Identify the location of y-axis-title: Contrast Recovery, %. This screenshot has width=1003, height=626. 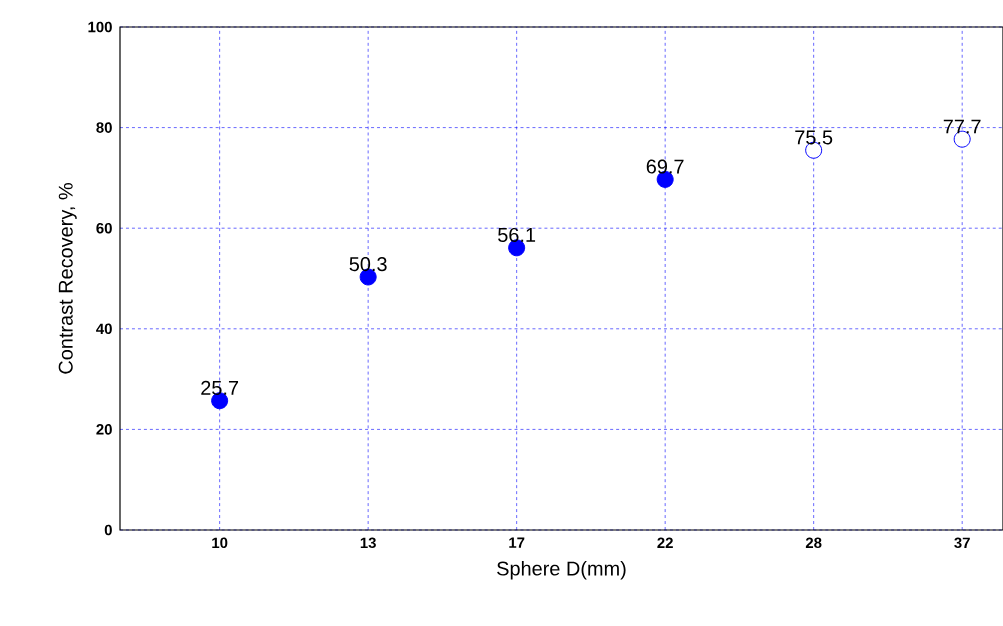
(67, 278).